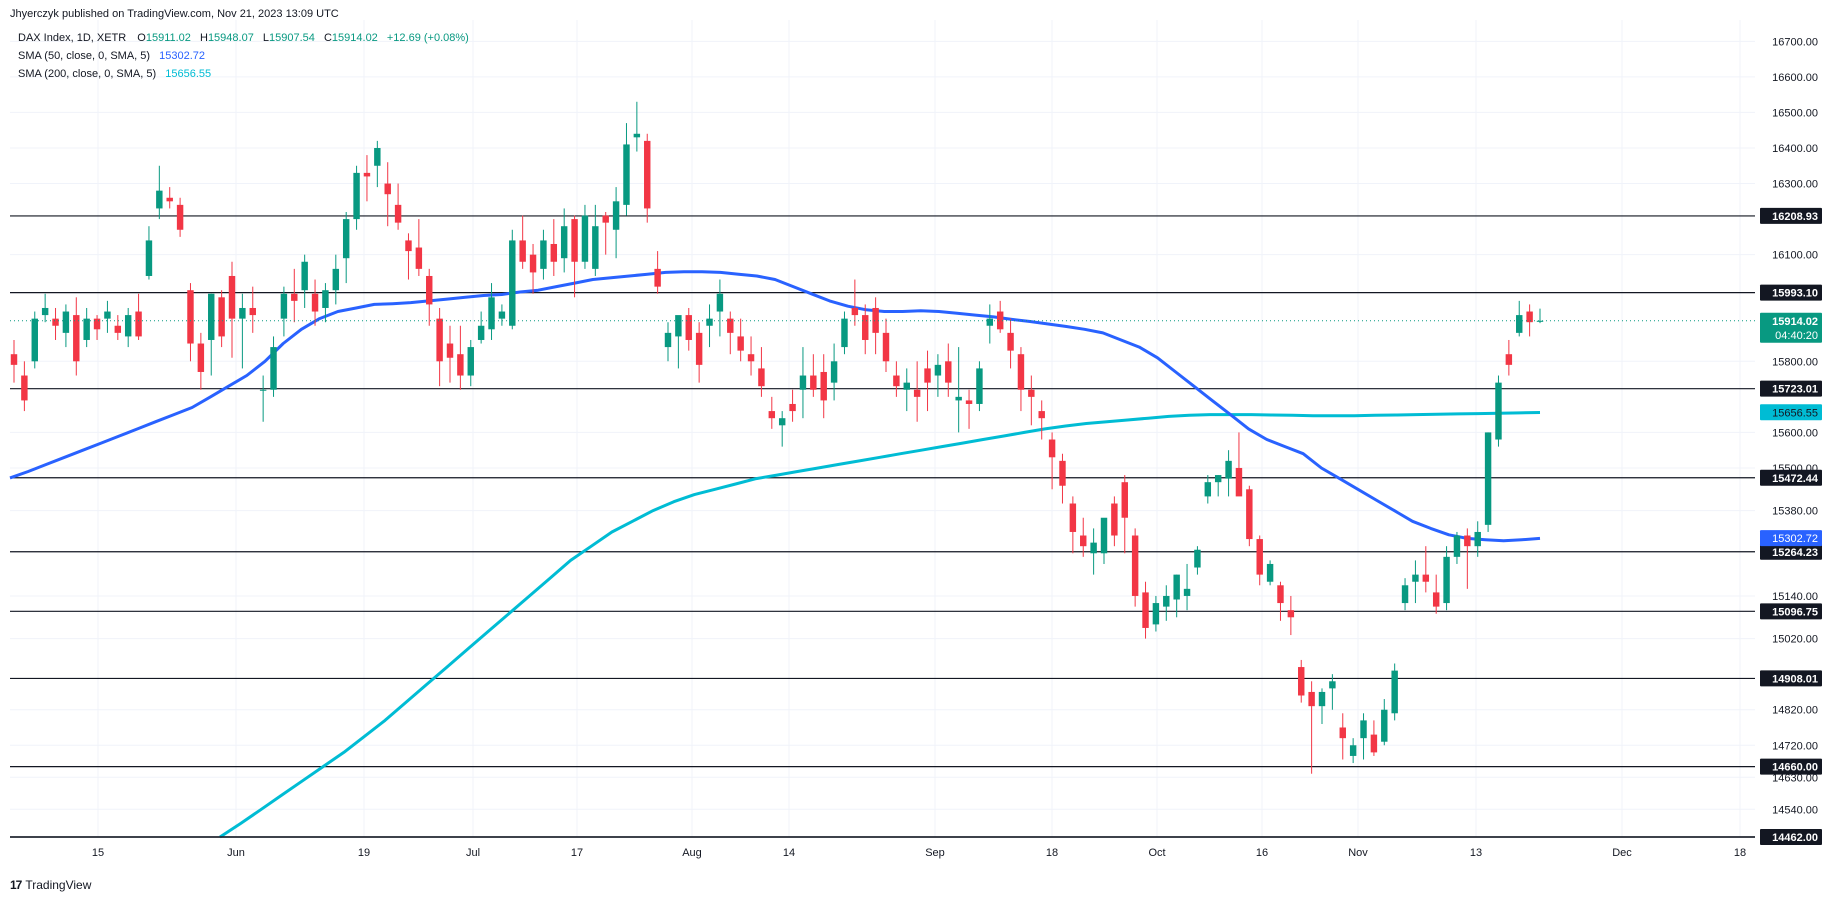 The width and height of the screenshot is (1835, 901). Describe the element at coordinates (882, 847) in the screenshot. I see `time-axis: 15 Jun 19 Jul 17 Aug 14 Sep 18 Oct 16 Nov 13 Dec 18` at that location.